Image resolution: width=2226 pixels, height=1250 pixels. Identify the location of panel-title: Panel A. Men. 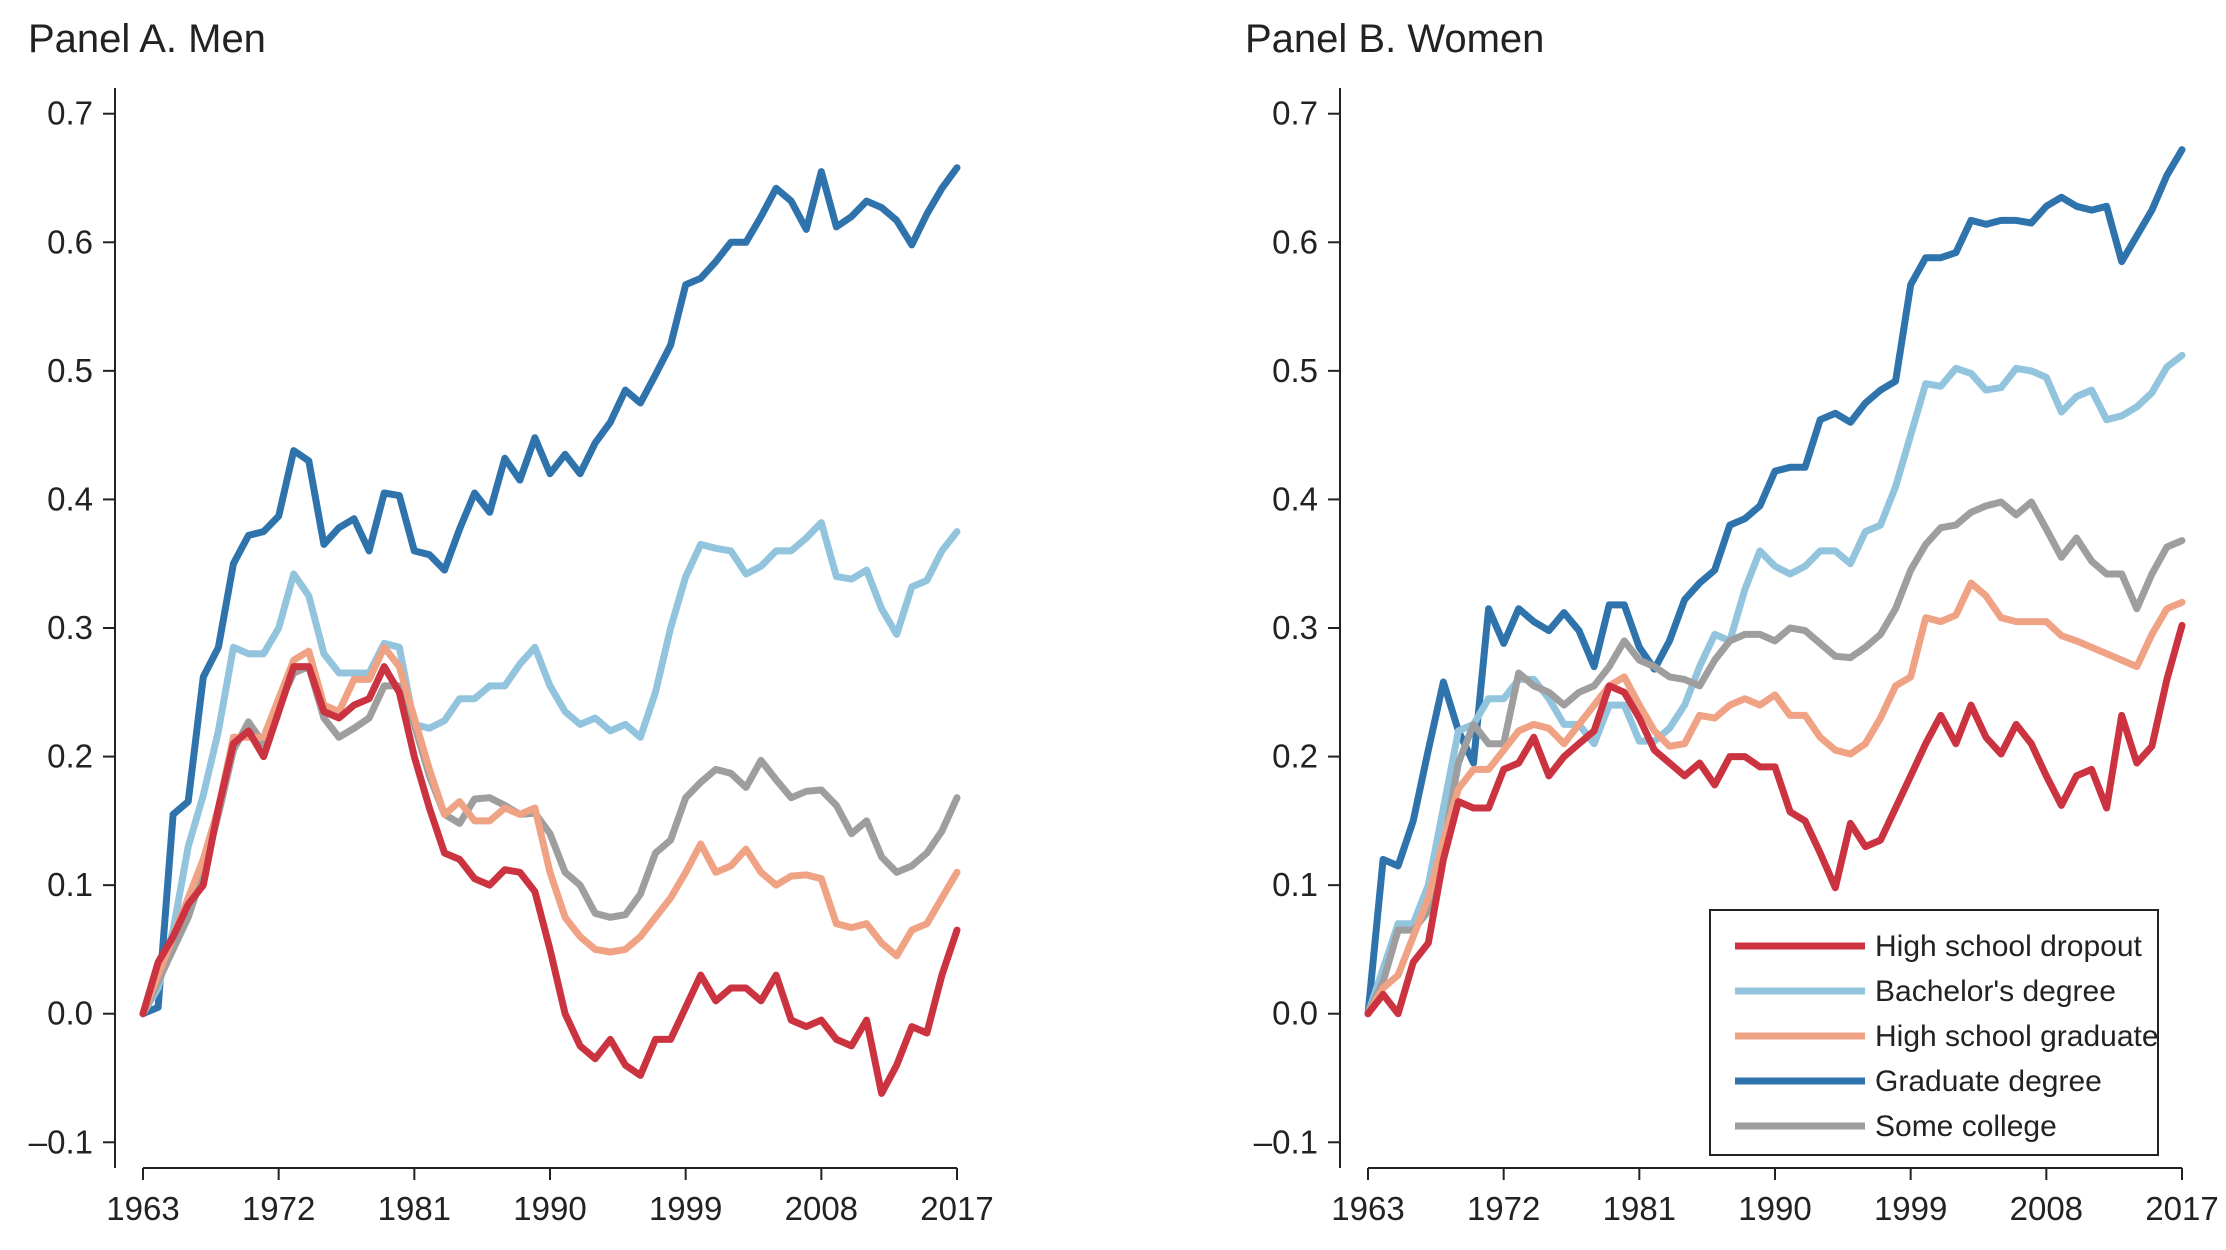
(147, 39).